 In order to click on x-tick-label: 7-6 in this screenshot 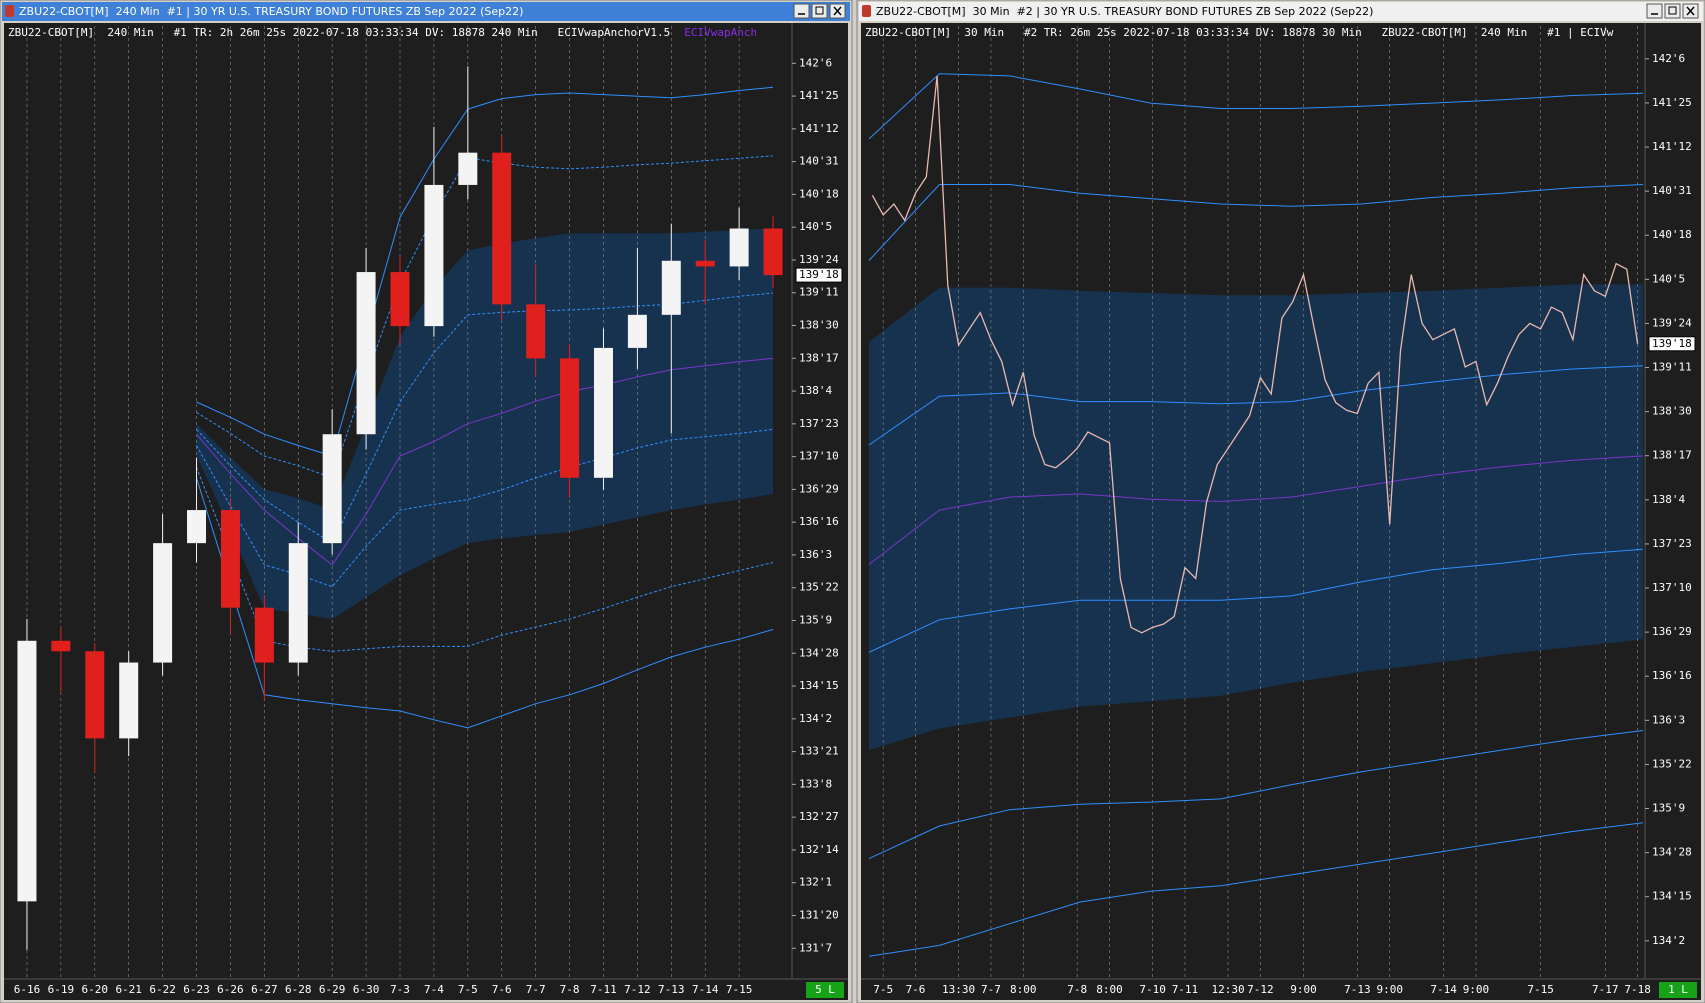, I will do `click(502, 989)`.